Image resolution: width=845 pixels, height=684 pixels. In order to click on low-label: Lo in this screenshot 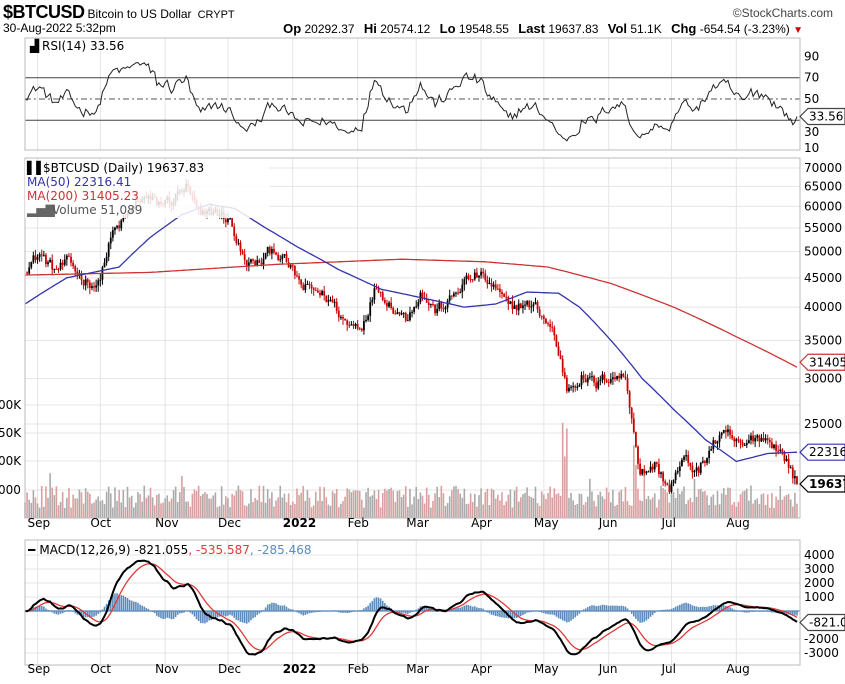, I will do `click(447, 28)`.